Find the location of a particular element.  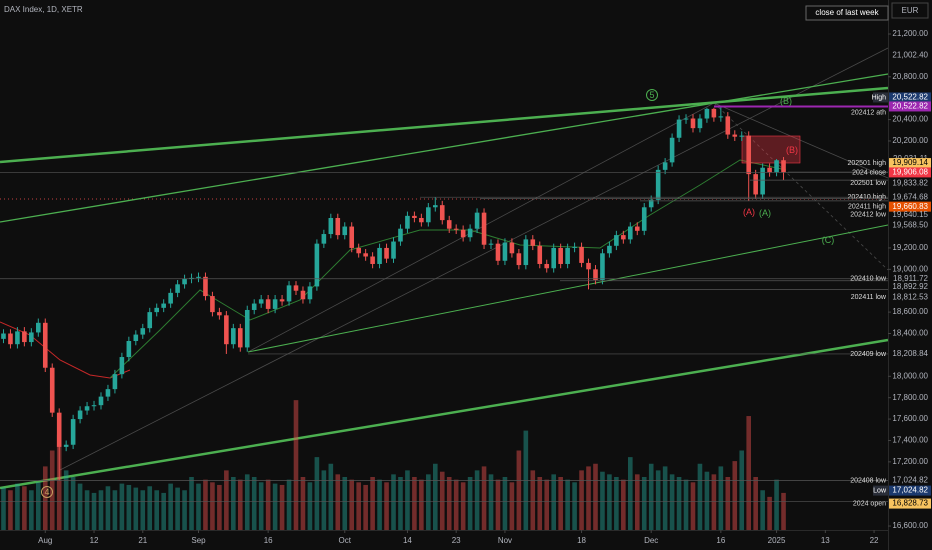

x-tick-label: 22 is located at coordinates (874, 540).